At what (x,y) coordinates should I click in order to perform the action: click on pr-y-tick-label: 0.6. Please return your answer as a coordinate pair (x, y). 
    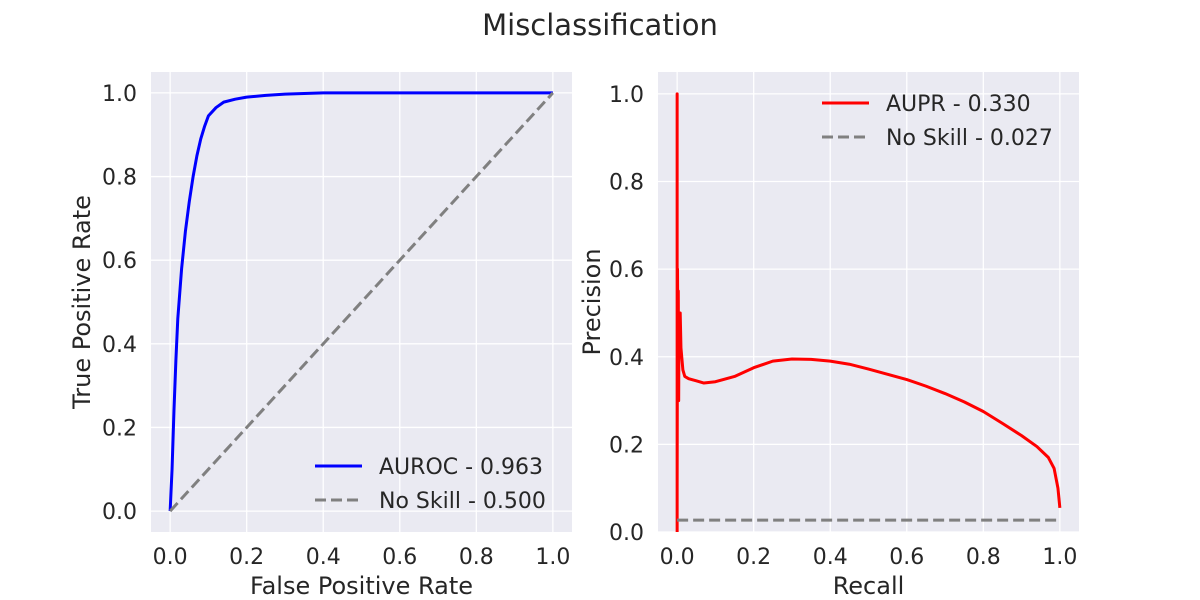
    Looking at the image, I should click on (626, 270).